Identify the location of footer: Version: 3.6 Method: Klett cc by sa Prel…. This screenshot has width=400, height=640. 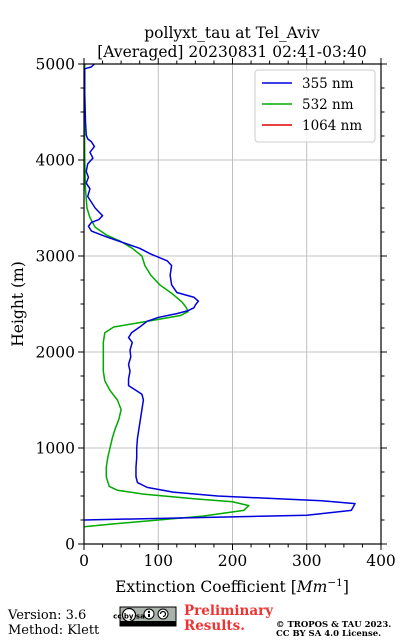
(199, 621).